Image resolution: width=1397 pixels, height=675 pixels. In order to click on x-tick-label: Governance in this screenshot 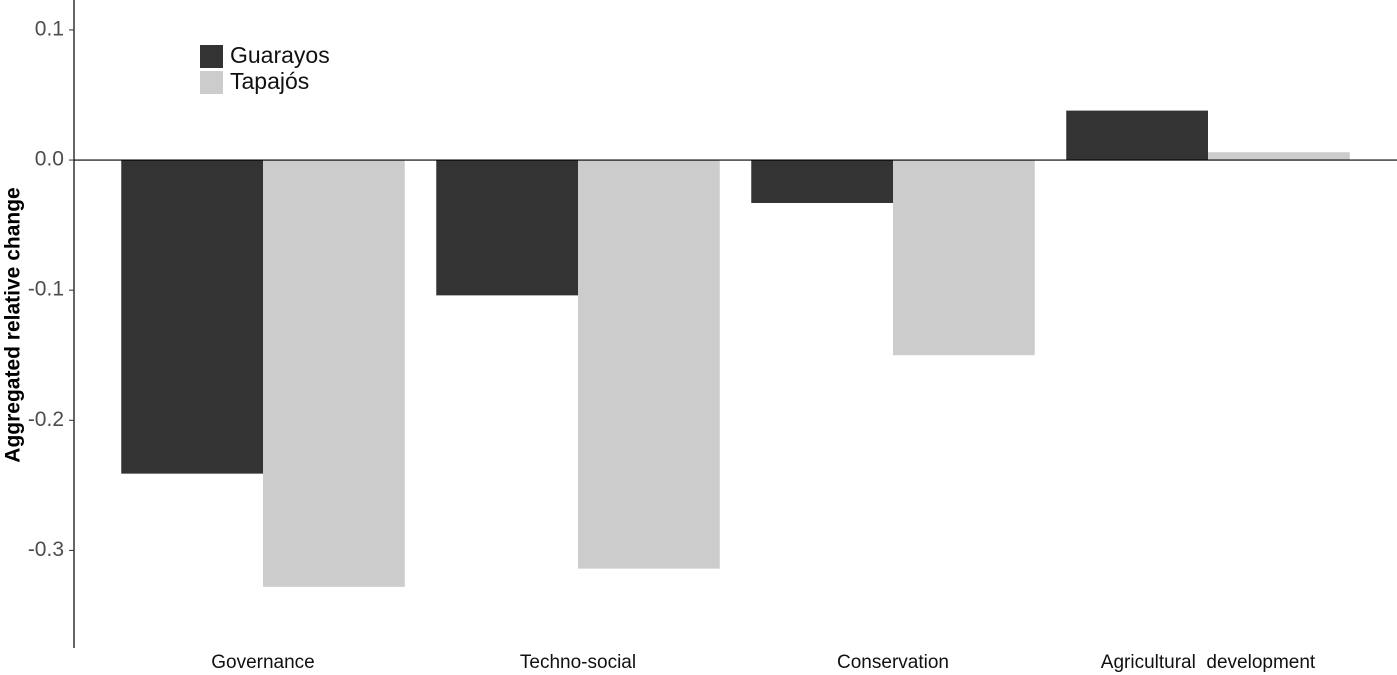, I will do `click(263, 662)`.